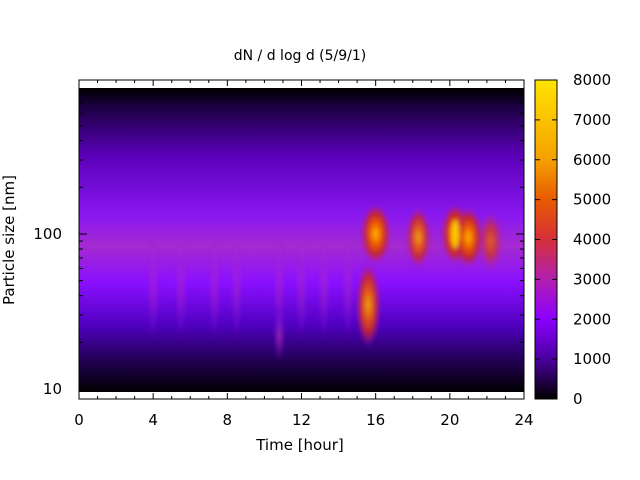  What do you see at coordinates (153, 420) in the screenshot?
I see `x-tick-label: 4` at bounding box center [153, 420].